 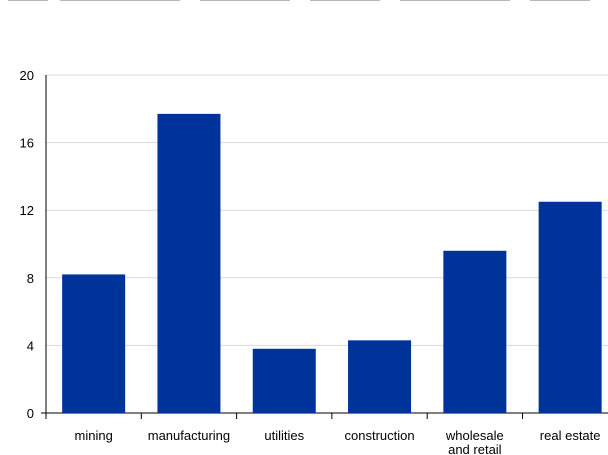 I want to click on x-category-label: construction, so click(x=380, y=435).